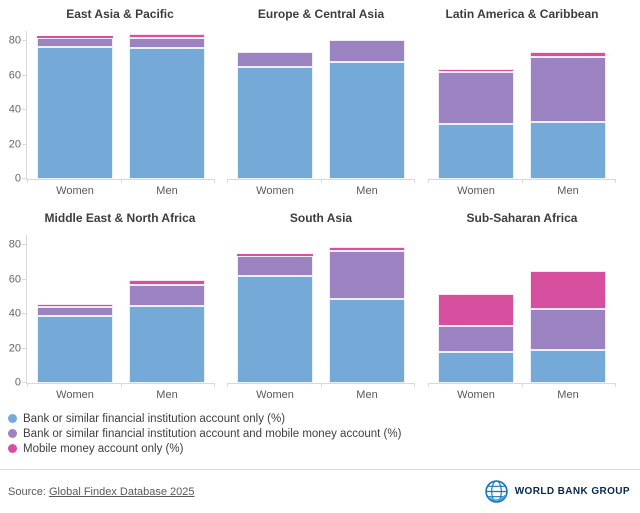 Image resolution: width=640 pixels, height=513 pixels. I want to click on legend-dot-bank-only, so click(12, 418).